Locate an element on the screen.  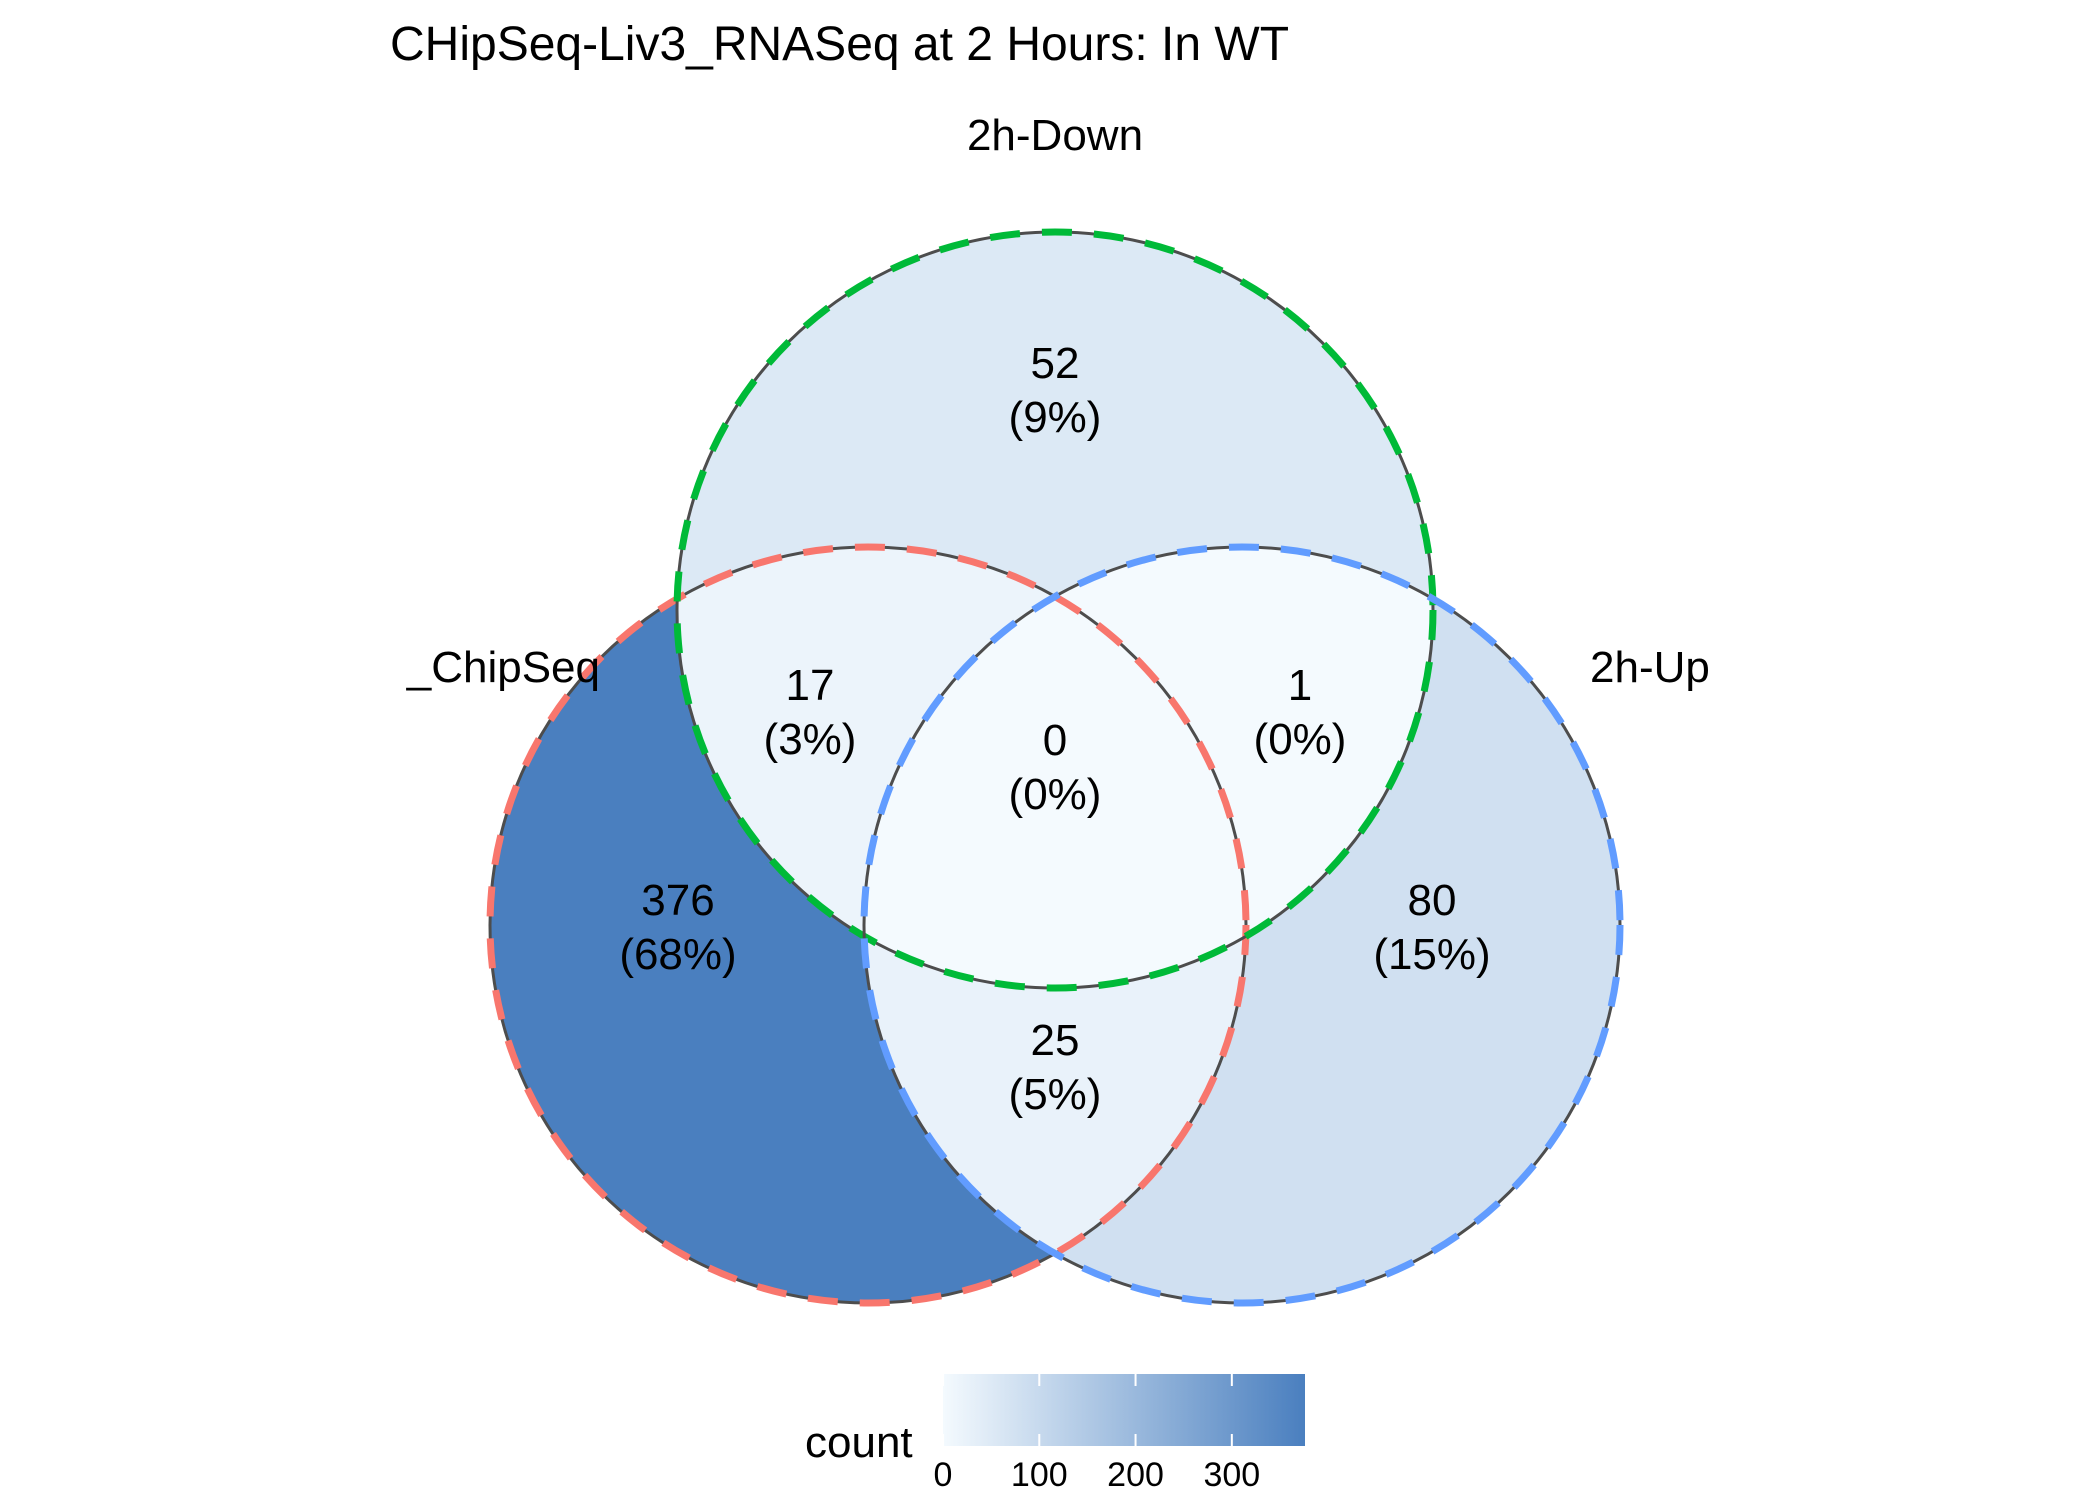
legend-tick-label: 200 is located at coordinates (1135, 1475).